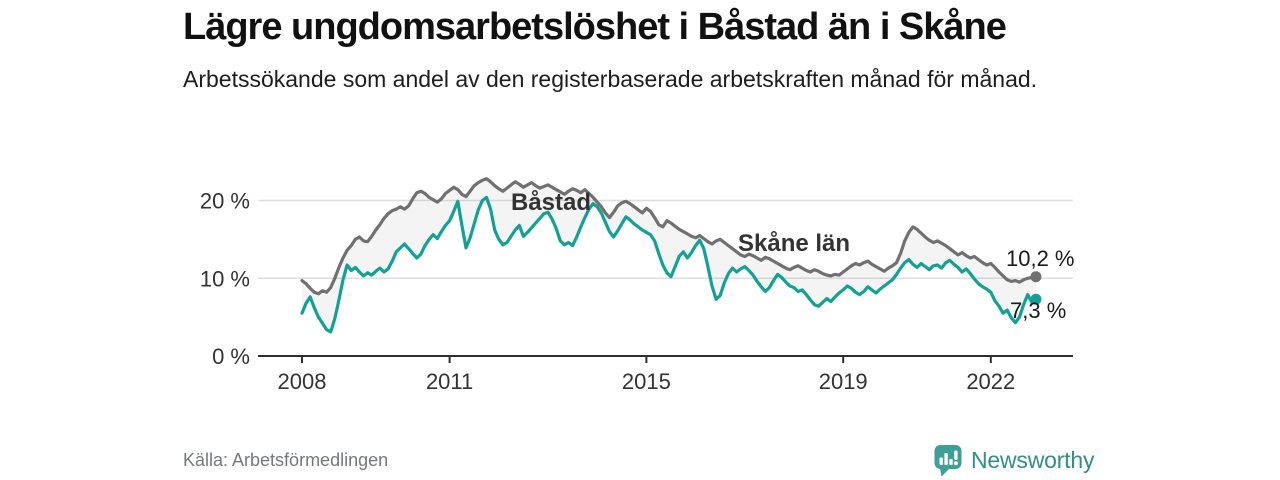  Describe the element at coordinates (794, 243) in the screenshot. I see `series-label-skane: Skåne län` at that location.